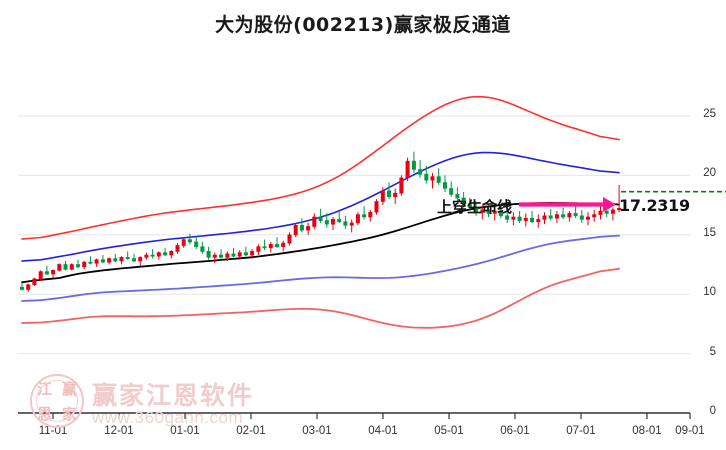  I want to click on watermark: 江赢恩家 赢家江恩软件 www.360gann.com, so click(190, 399).